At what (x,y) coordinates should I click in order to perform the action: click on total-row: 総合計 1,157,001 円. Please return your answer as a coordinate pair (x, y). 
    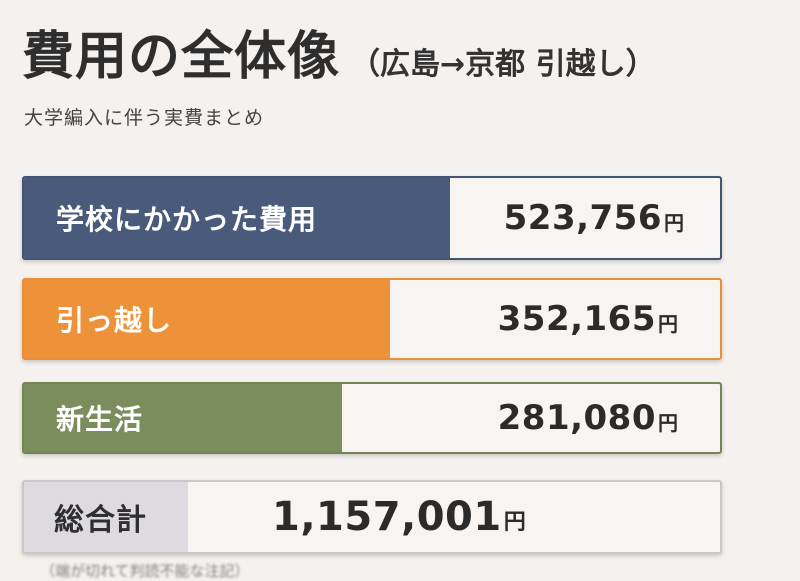
    Looking at the image, I should click on (372, 517).